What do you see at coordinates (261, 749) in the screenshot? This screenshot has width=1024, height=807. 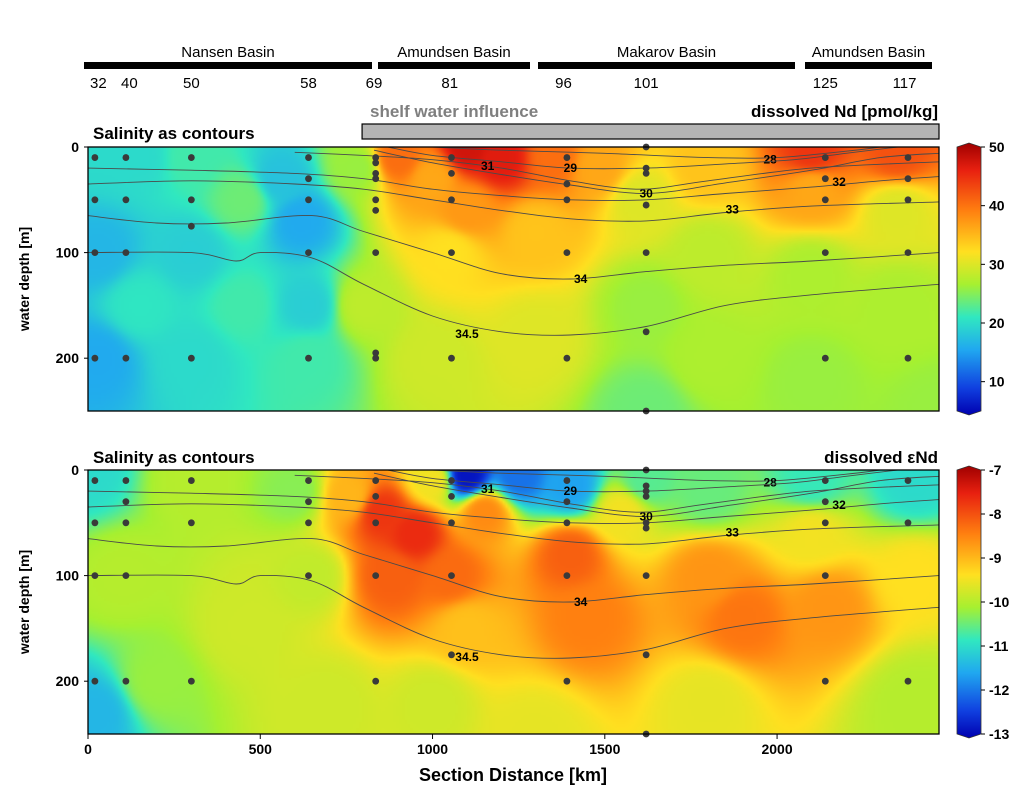 I see `x-tick-label: 500` at bounding box center [261, 749].